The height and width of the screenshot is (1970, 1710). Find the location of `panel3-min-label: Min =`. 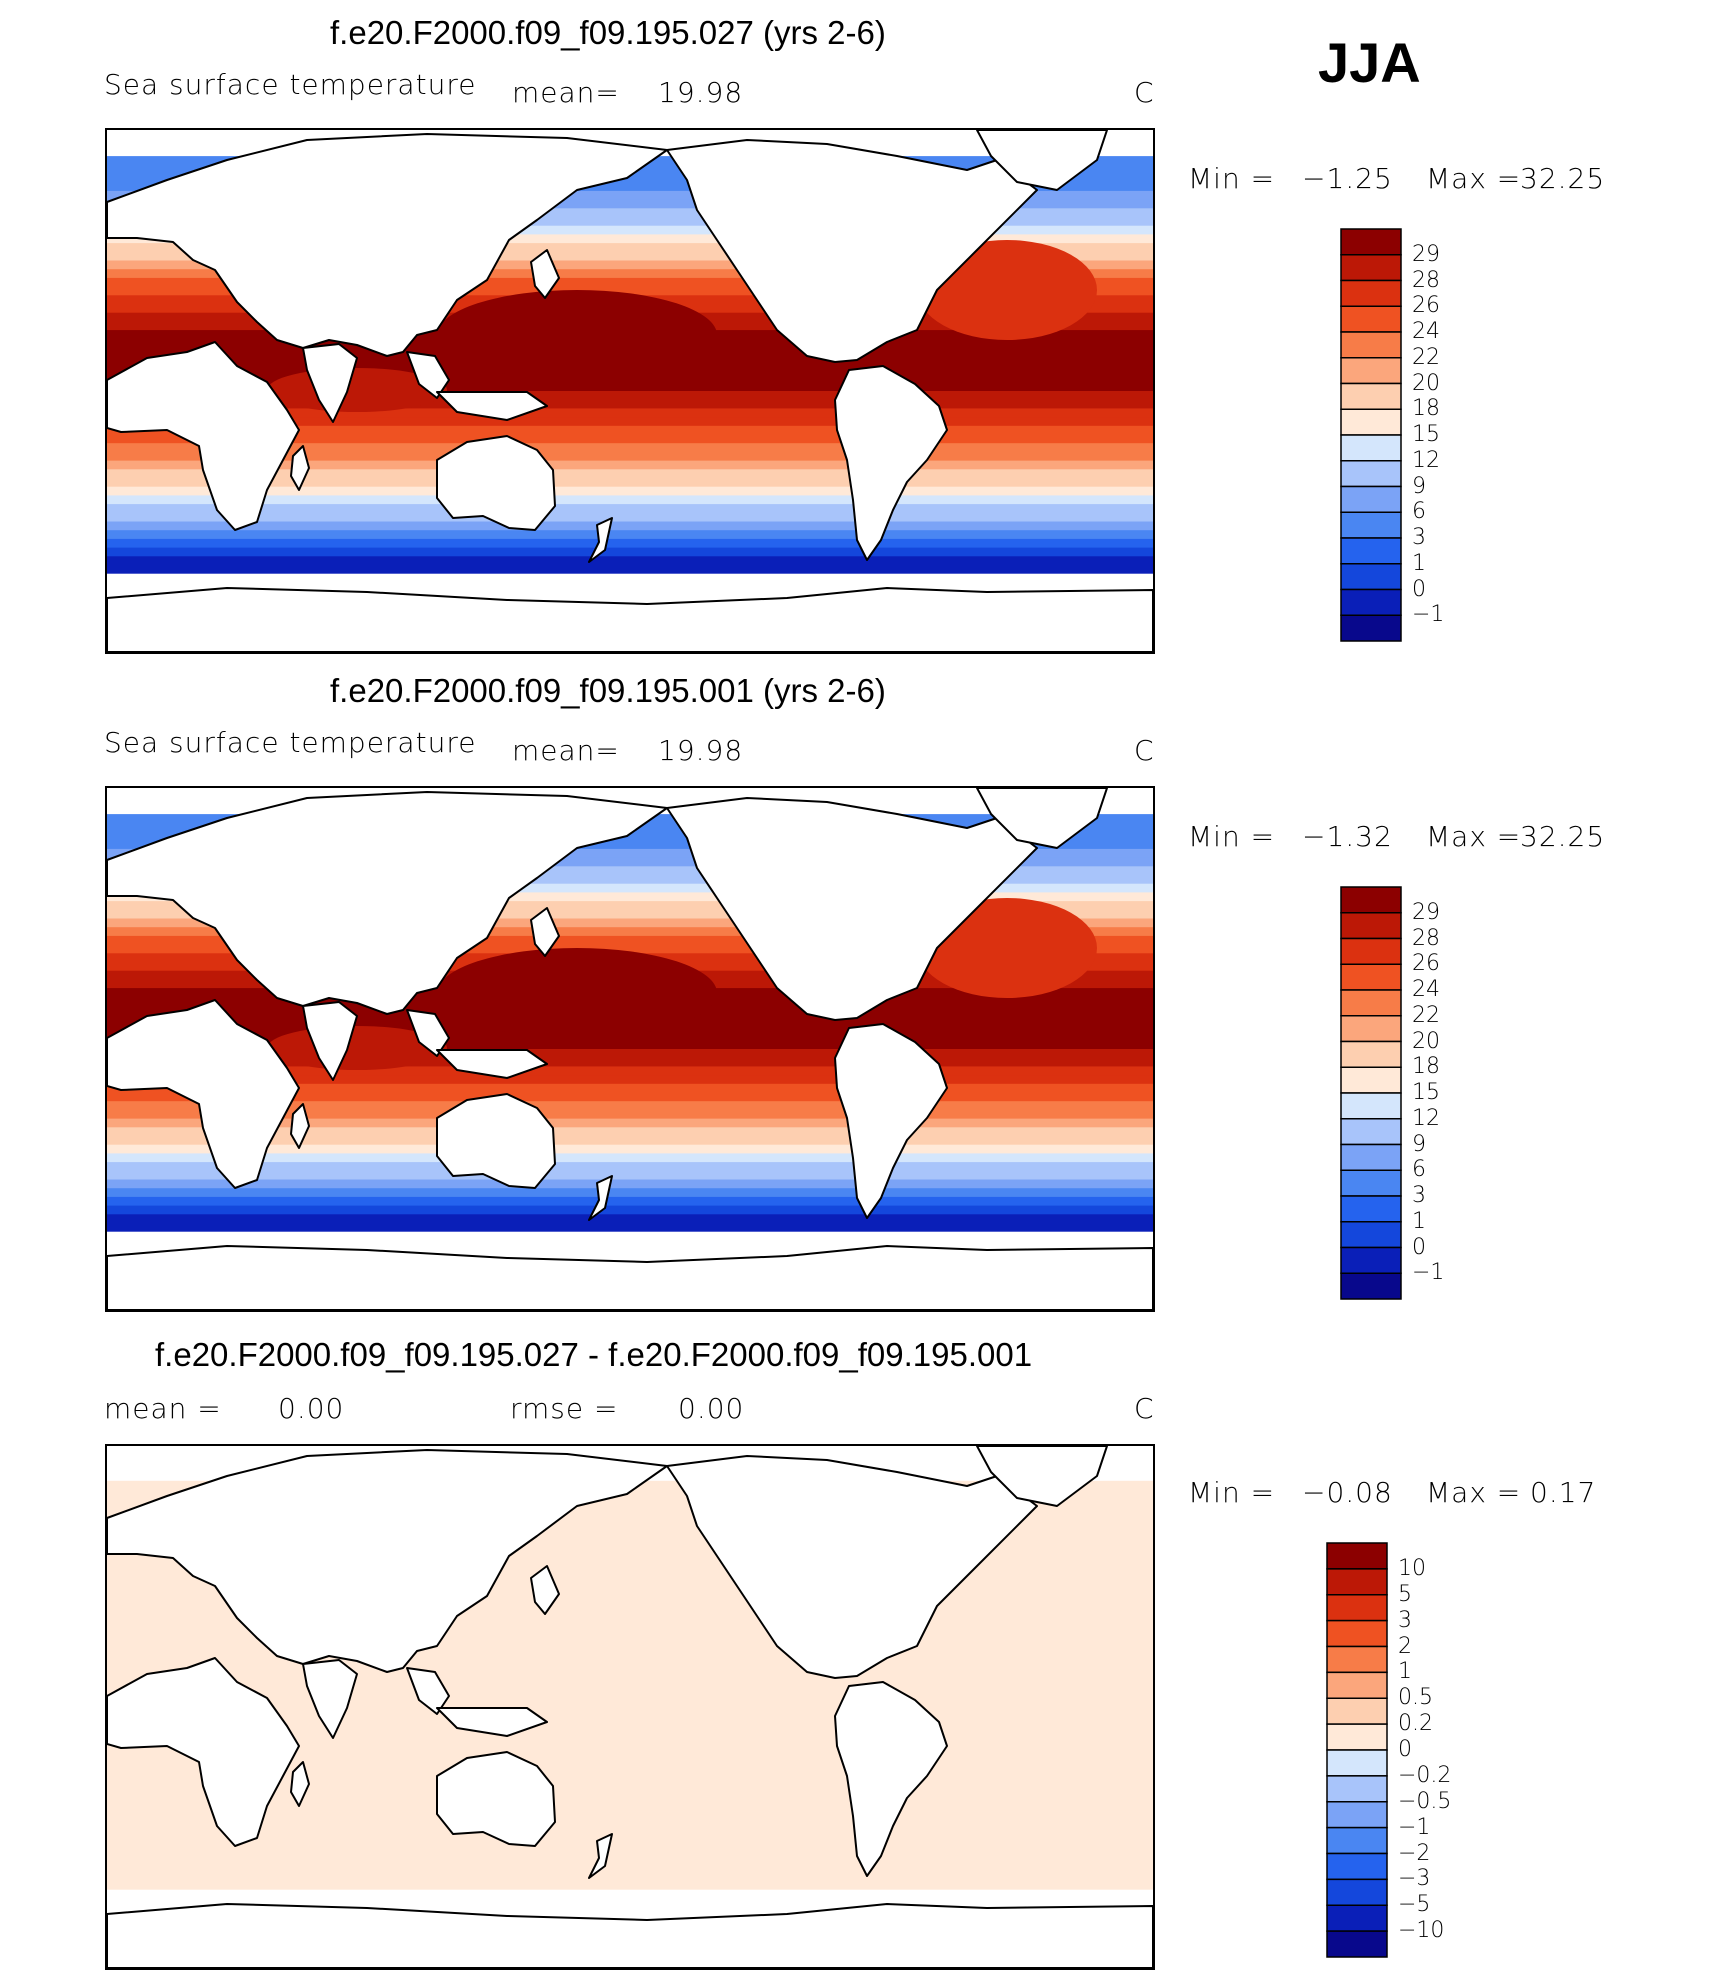

panel3-min-label: Min = is located at coordinates (1232, 1492).